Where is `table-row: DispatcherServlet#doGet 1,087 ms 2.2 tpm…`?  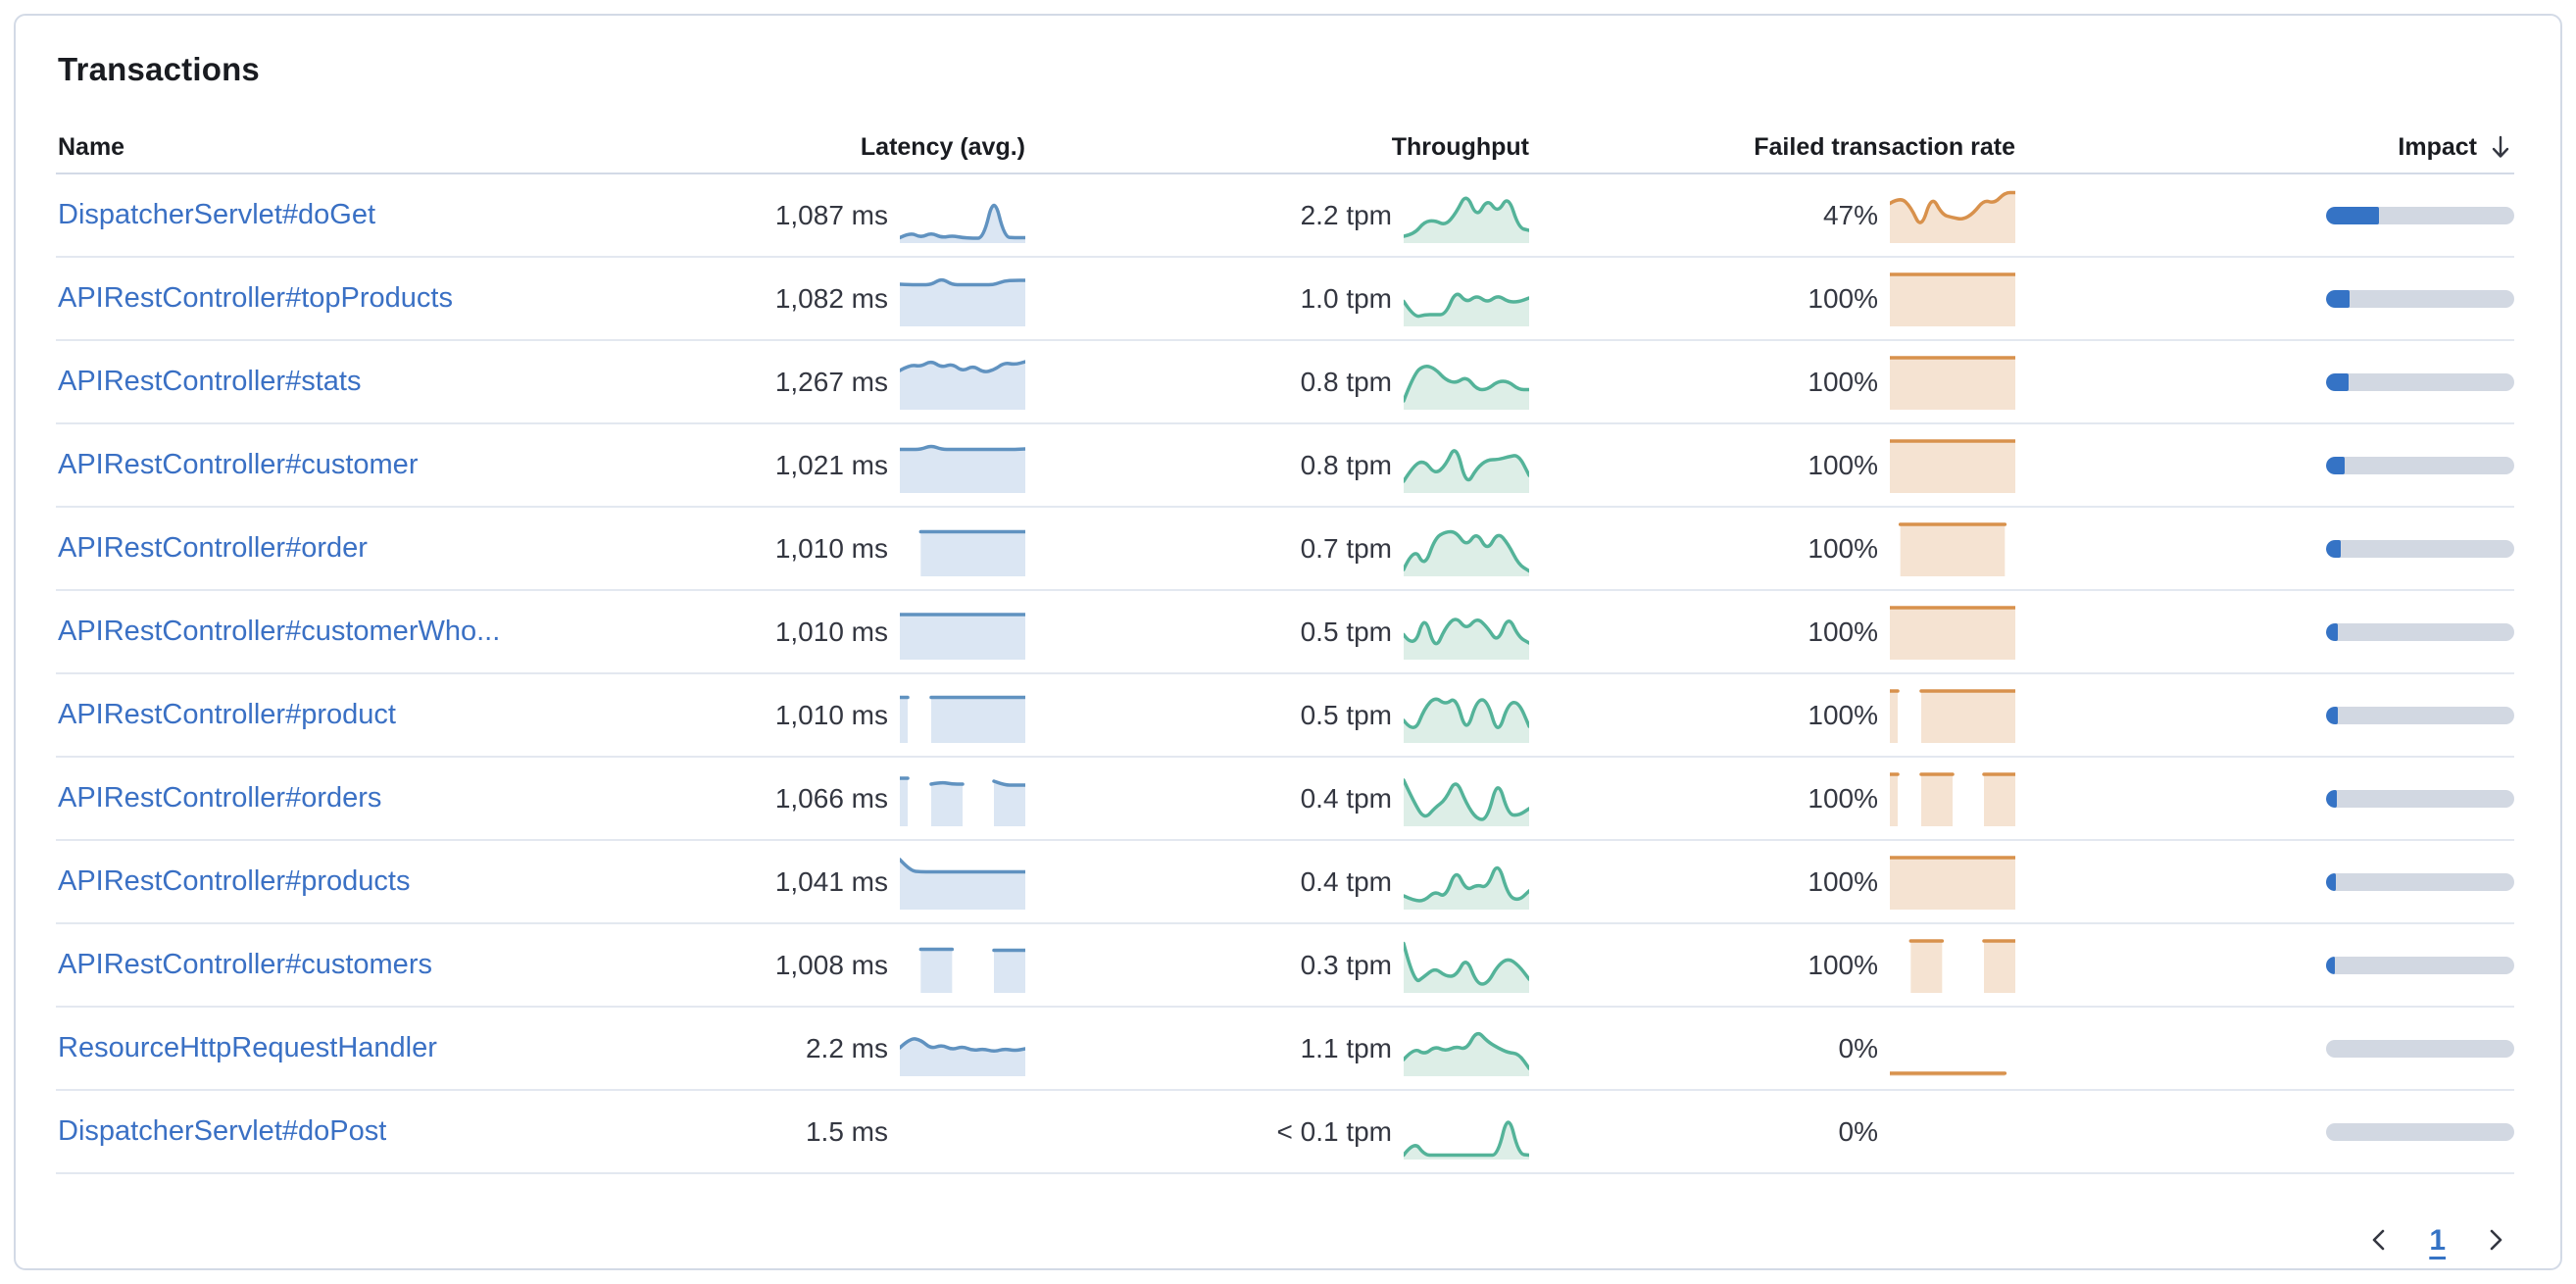
table-row: DispatcherServlet#doGet 1,087 ms 2.2 tpm… is located at coordinates (1285, 216).